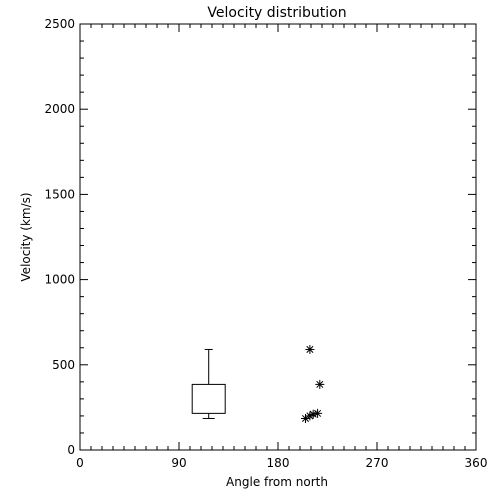  I want to click on y-tick-label: 1500, so click(59, 194).